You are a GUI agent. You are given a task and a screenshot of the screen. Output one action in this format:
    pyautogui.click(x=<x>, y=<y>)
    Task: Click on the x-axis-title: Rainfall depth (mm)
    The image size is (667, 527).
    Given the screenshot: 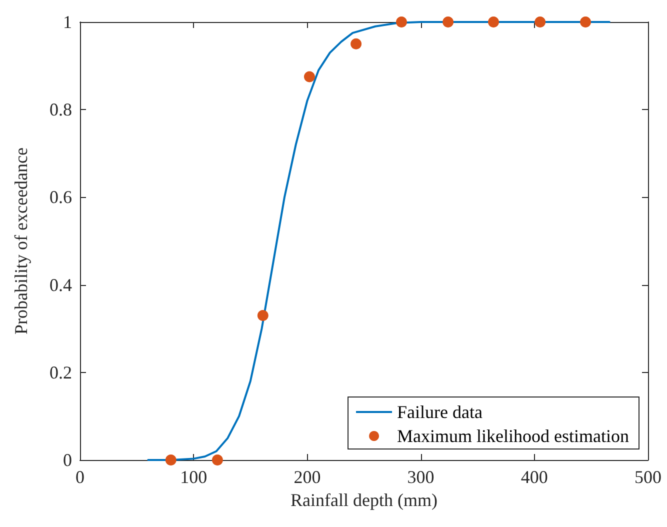 What is the action you would take?
    pyautogui.click(x=364, y=500)
    